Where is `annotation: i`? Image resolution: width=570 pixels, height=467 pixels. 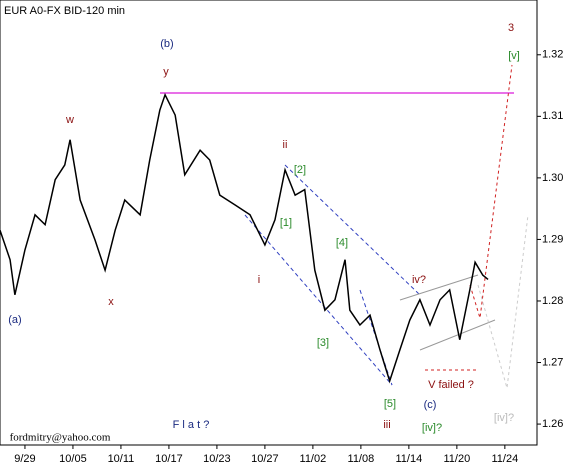 annotation: i is located at coordinates (259, 280).